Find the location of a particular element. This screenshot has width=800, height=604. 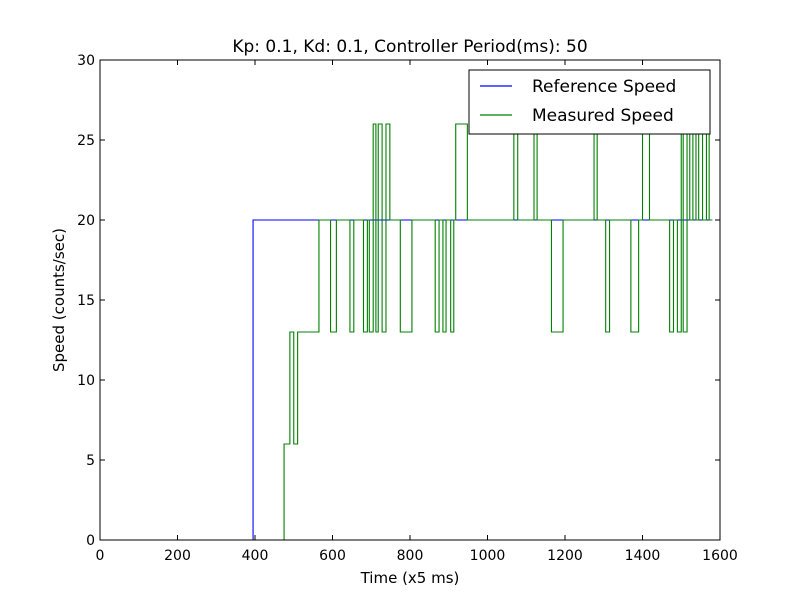

legend: Reference Speed Measured Speed is located at coordinates (589, 102).